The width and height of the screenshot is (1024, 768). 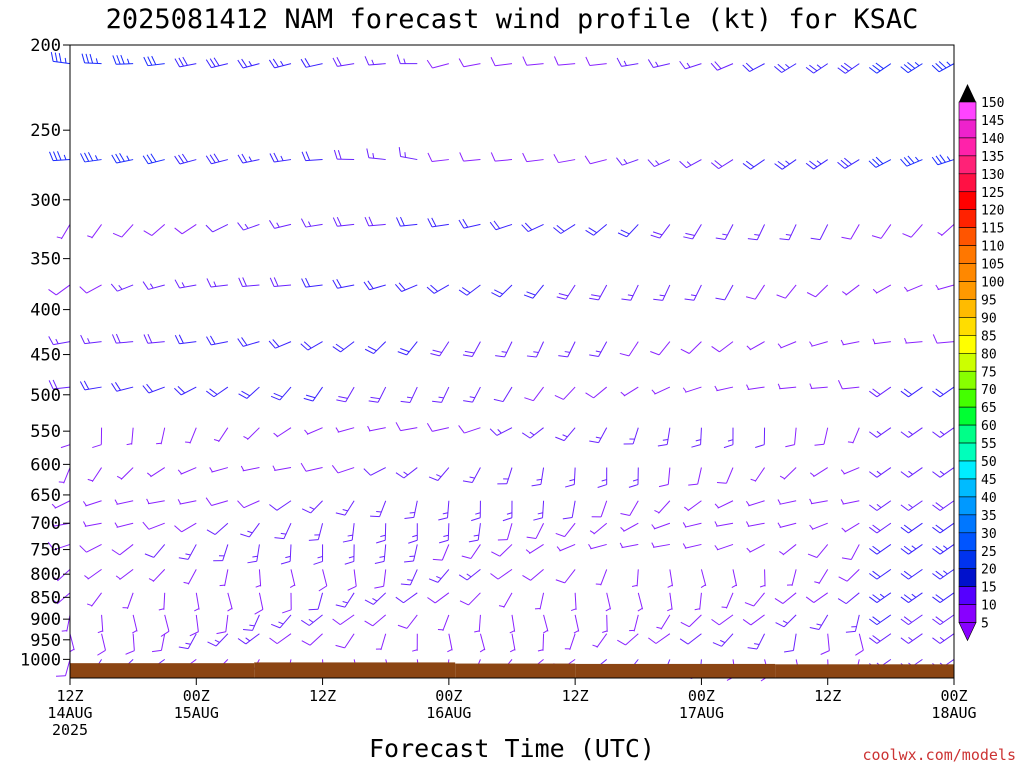 What do you see at coordinates (989, 462) in the screenshot?
I see `colorbar-tick-label: 50` at bounding box center [989, 462].